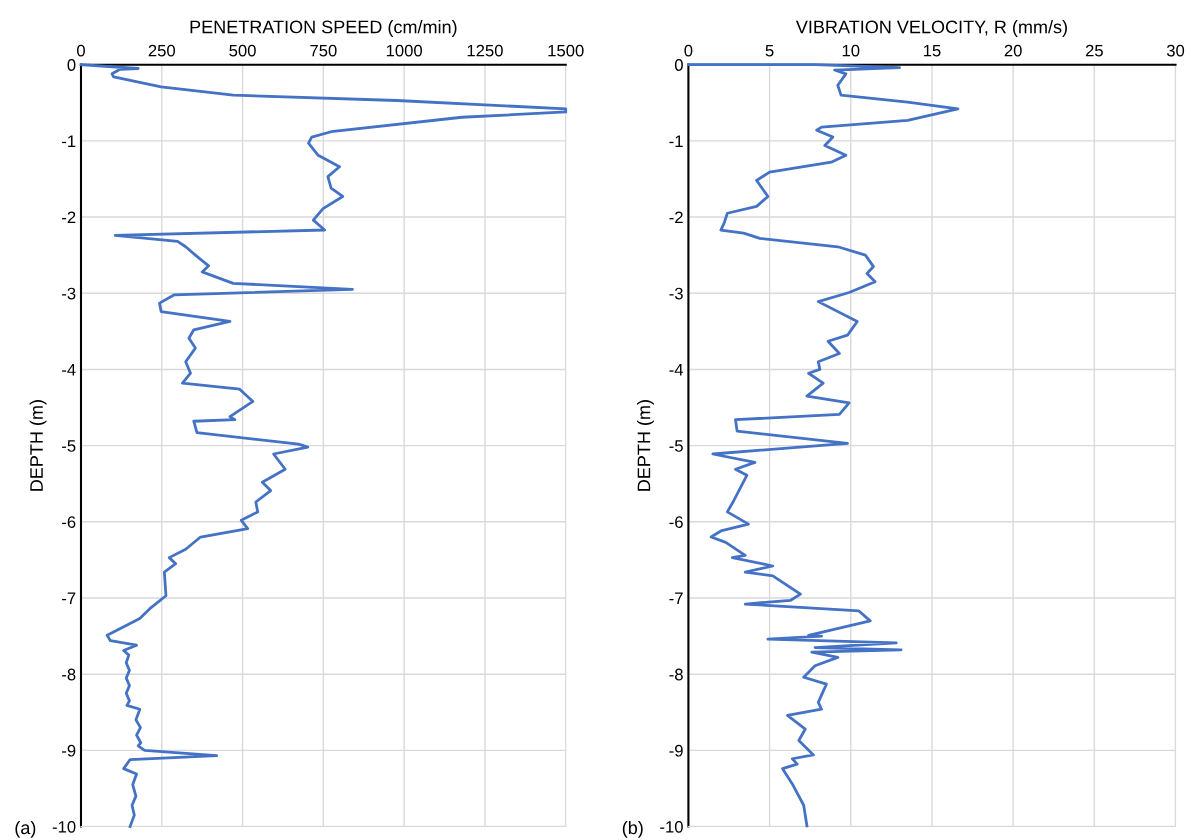 This screenshot has height=840, width=1191. I want to click on x-tick-label: 750, so click(323, 50).